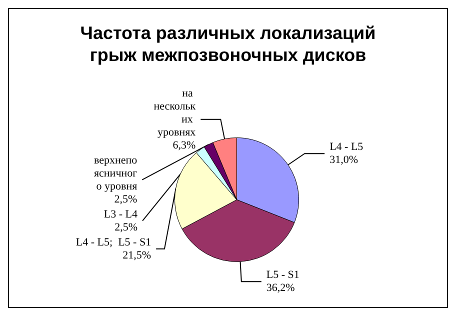 This screenshot has height=321, width=460. Describe the element at coordinates (283, 275) in the screenshot. I see `slice-label: L5 - S1` at that location.